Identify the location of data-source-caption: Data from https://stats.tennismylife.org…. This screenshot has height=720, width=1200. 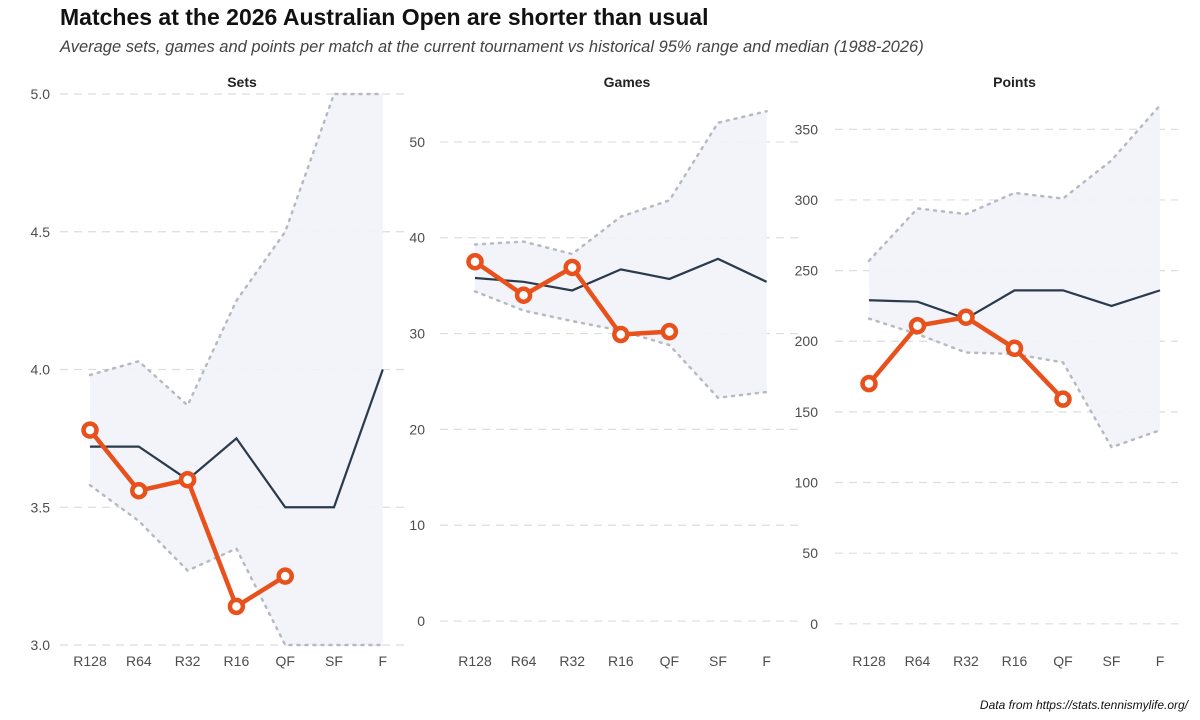
(1083, 705).